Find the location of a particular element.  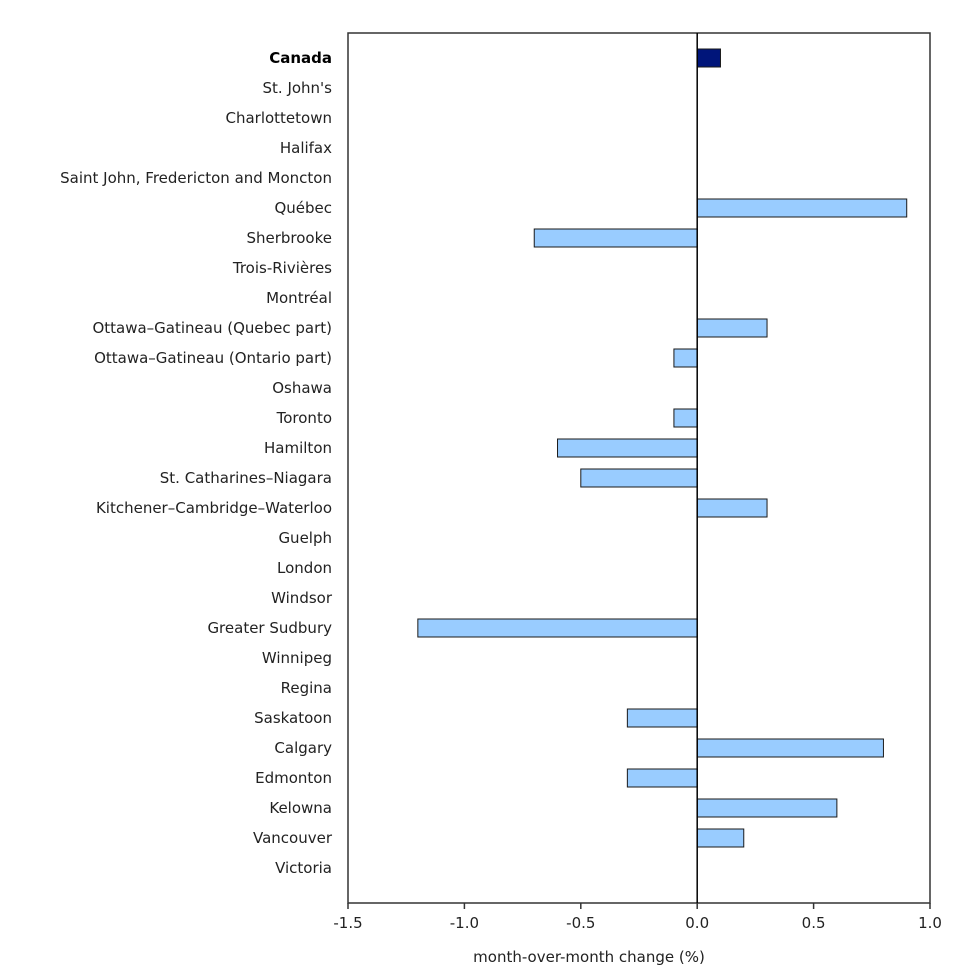

bar-edmonton is located at coordinates (662, 778).